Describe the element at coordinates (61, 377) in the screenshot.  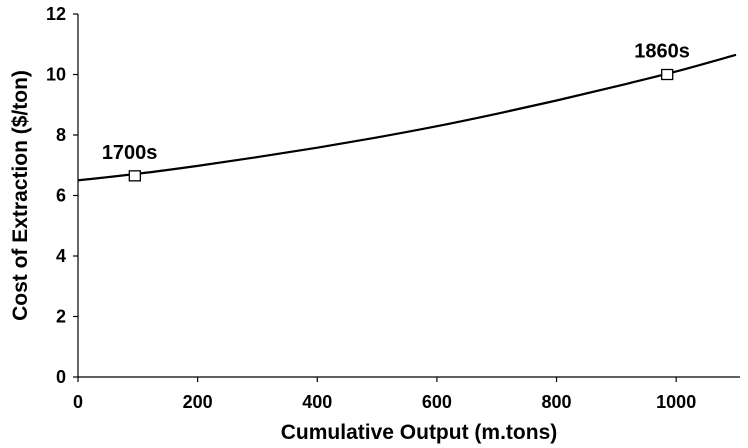
I see `y-tick-label: 0` at that location.